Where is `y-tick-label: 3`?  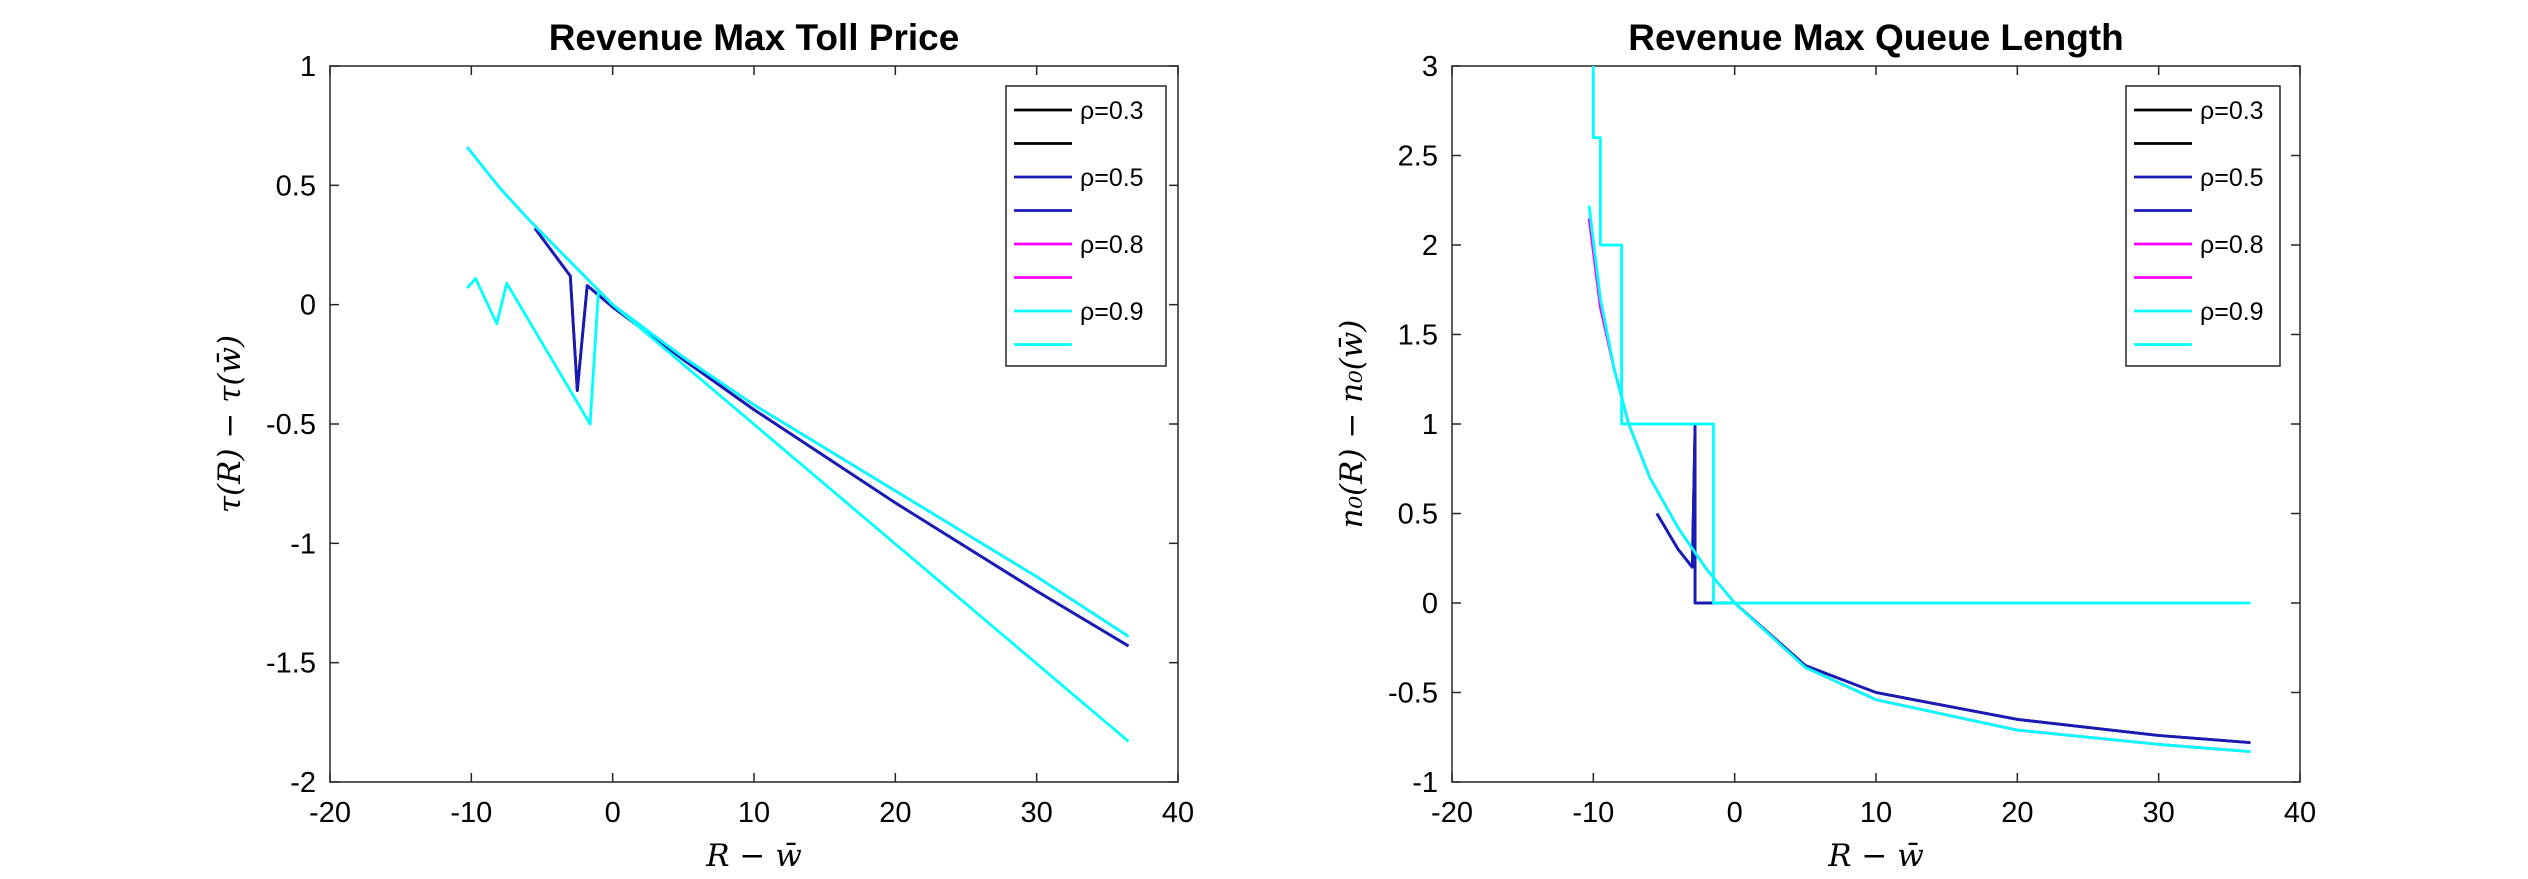
y-tick-label: 3 is located at coordinates (1430, 67).